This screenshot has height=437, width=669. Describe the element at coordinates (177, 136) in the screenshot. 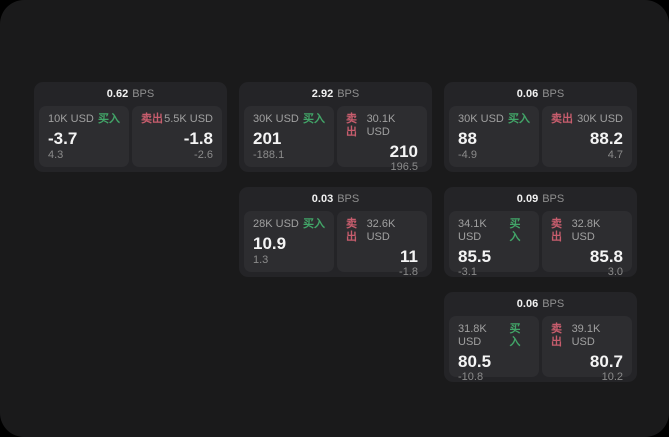

I see `sell-quote-panel: 卖出 5.5K USD -1.8 -2.6` at that location.